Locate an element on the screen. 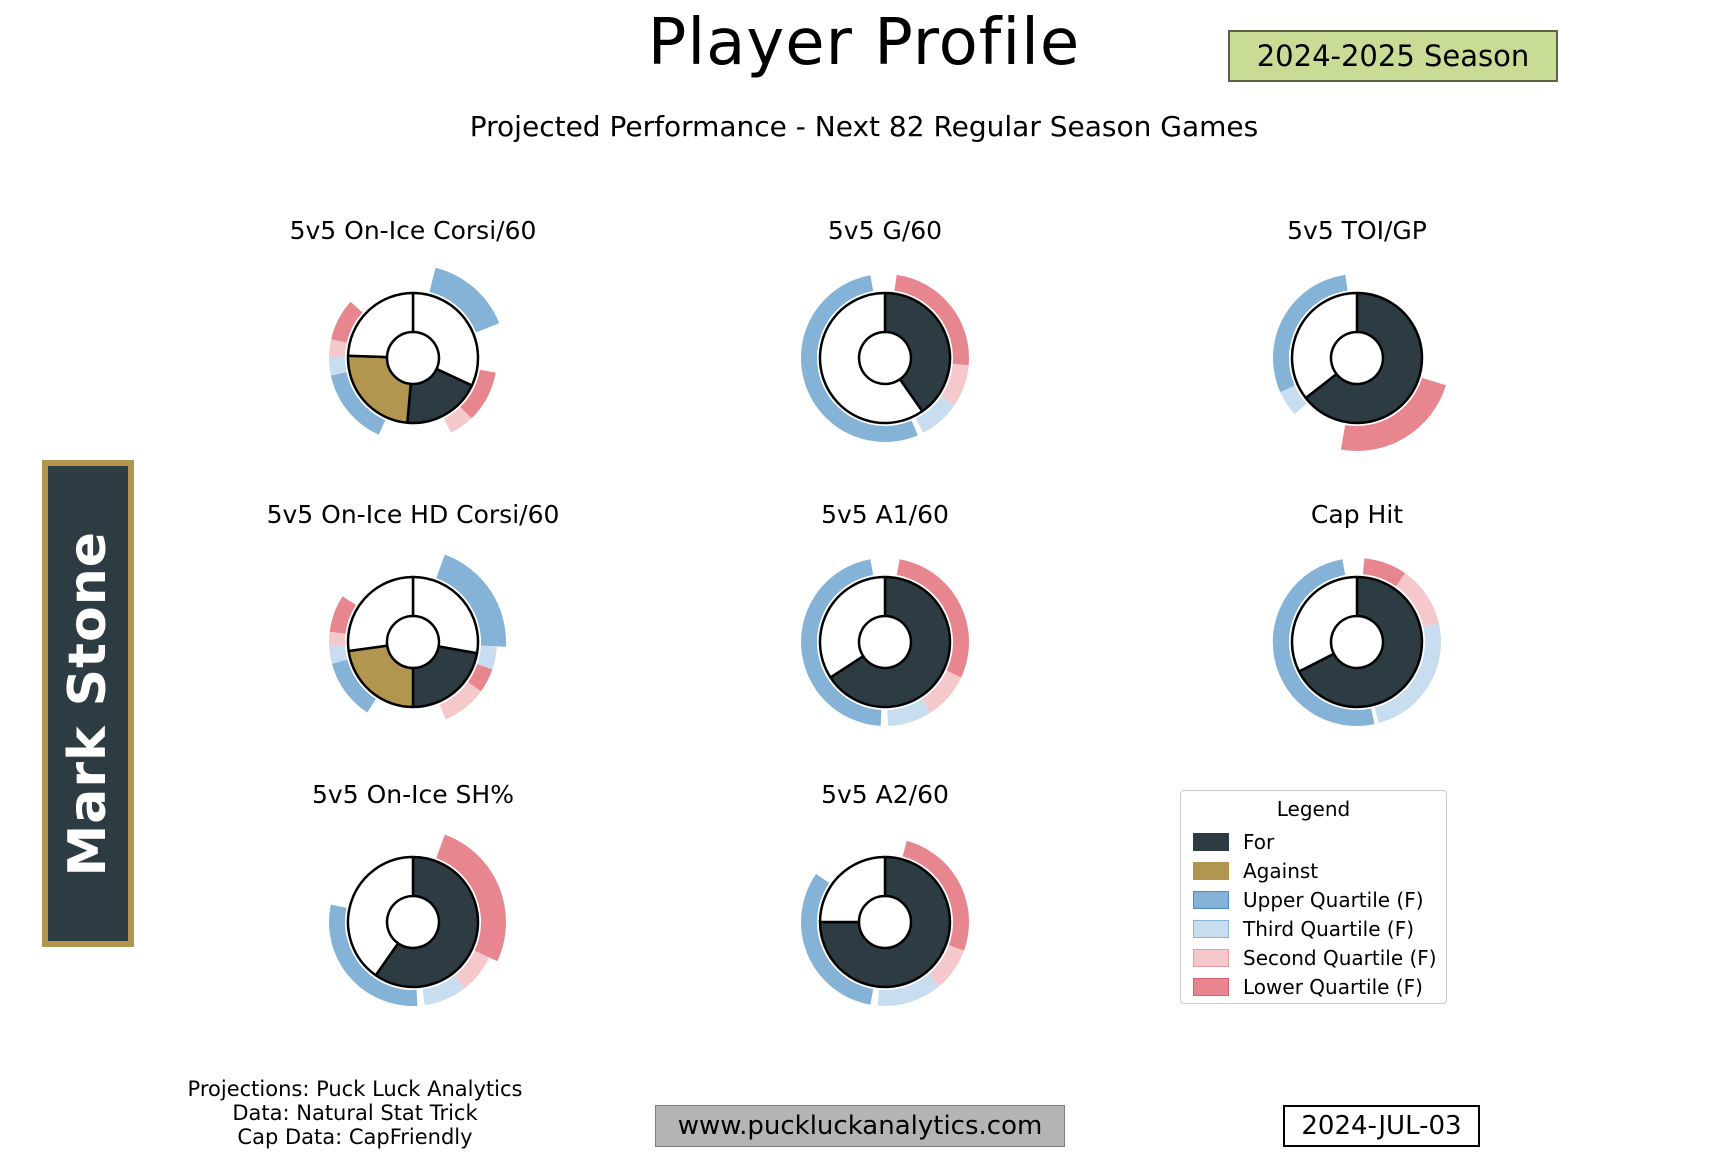 The width and height of the screenshot is (1728, 1152). legend-label: Against is located at coordinates (1281, 870).